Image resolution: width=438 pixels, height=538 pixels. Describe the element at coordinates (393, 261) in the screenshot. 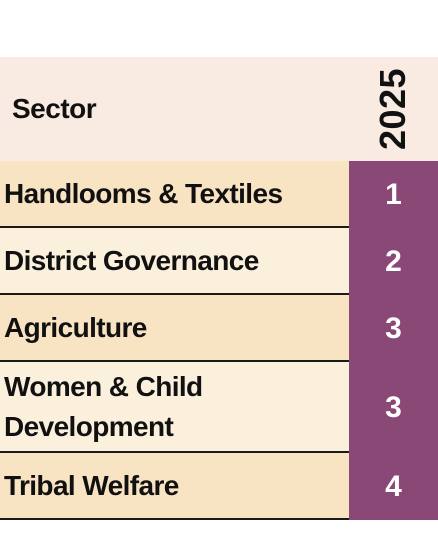

I see `rank-value: 2` at that location.